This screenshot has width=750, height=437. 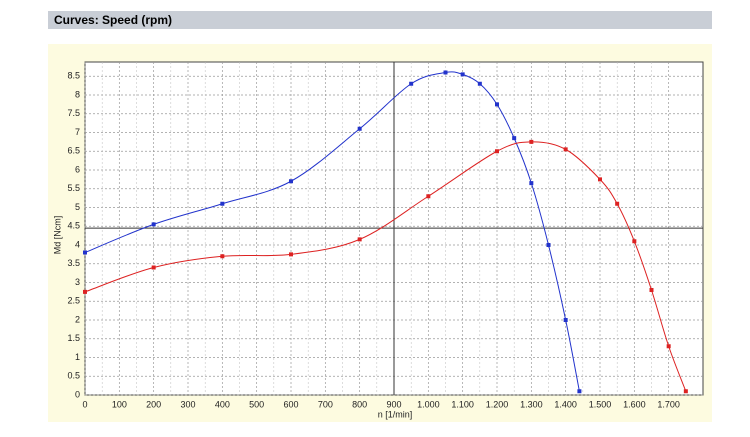 What do you see at coordinates (73, 113) in the screenshot?
I see `y-tick-label: 7.5` at bounding box center [73, 113].